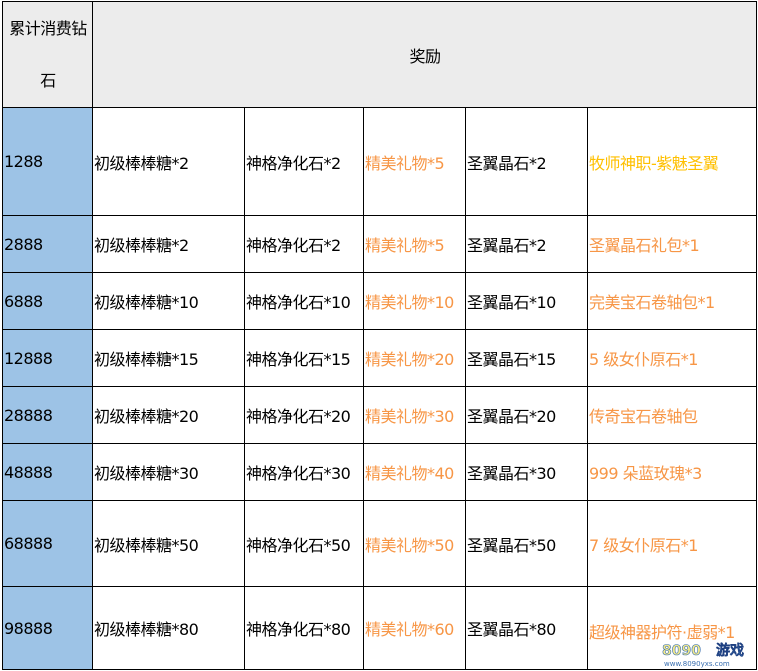 This screenshot has height=671, width=758. What do you see at coordinates (414, 358) in the screenshot?
I see `gift-reward-cell: 精美礼物*20` at bounding box center [414, 358].